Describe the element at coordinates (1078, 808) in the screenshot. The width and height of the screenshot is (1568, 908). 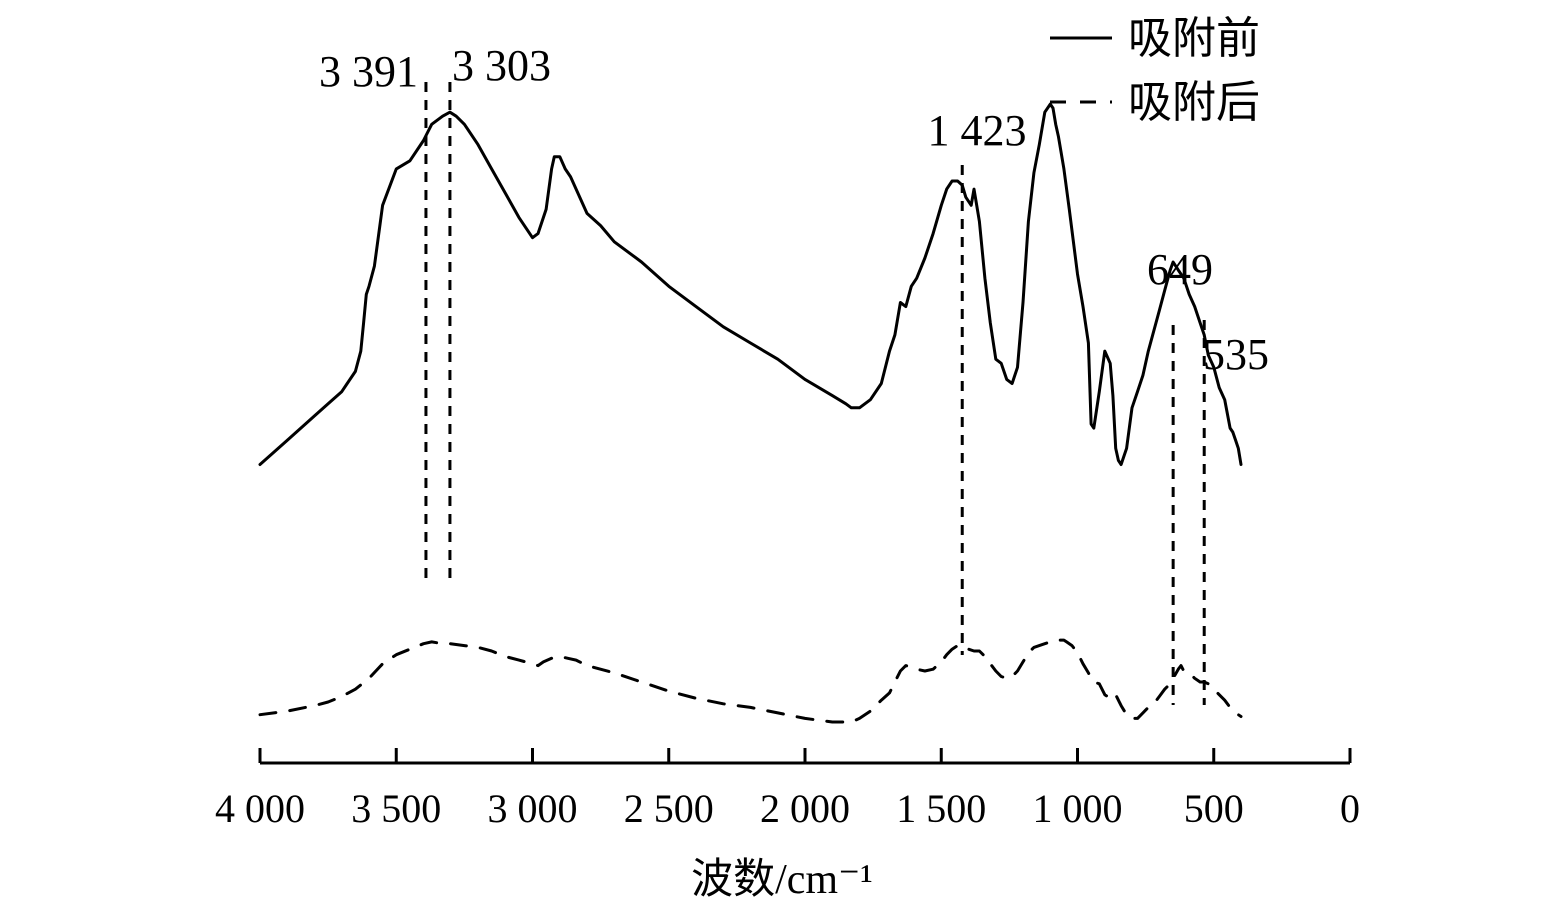
I see `x-tick-label: 1 000` at that location.